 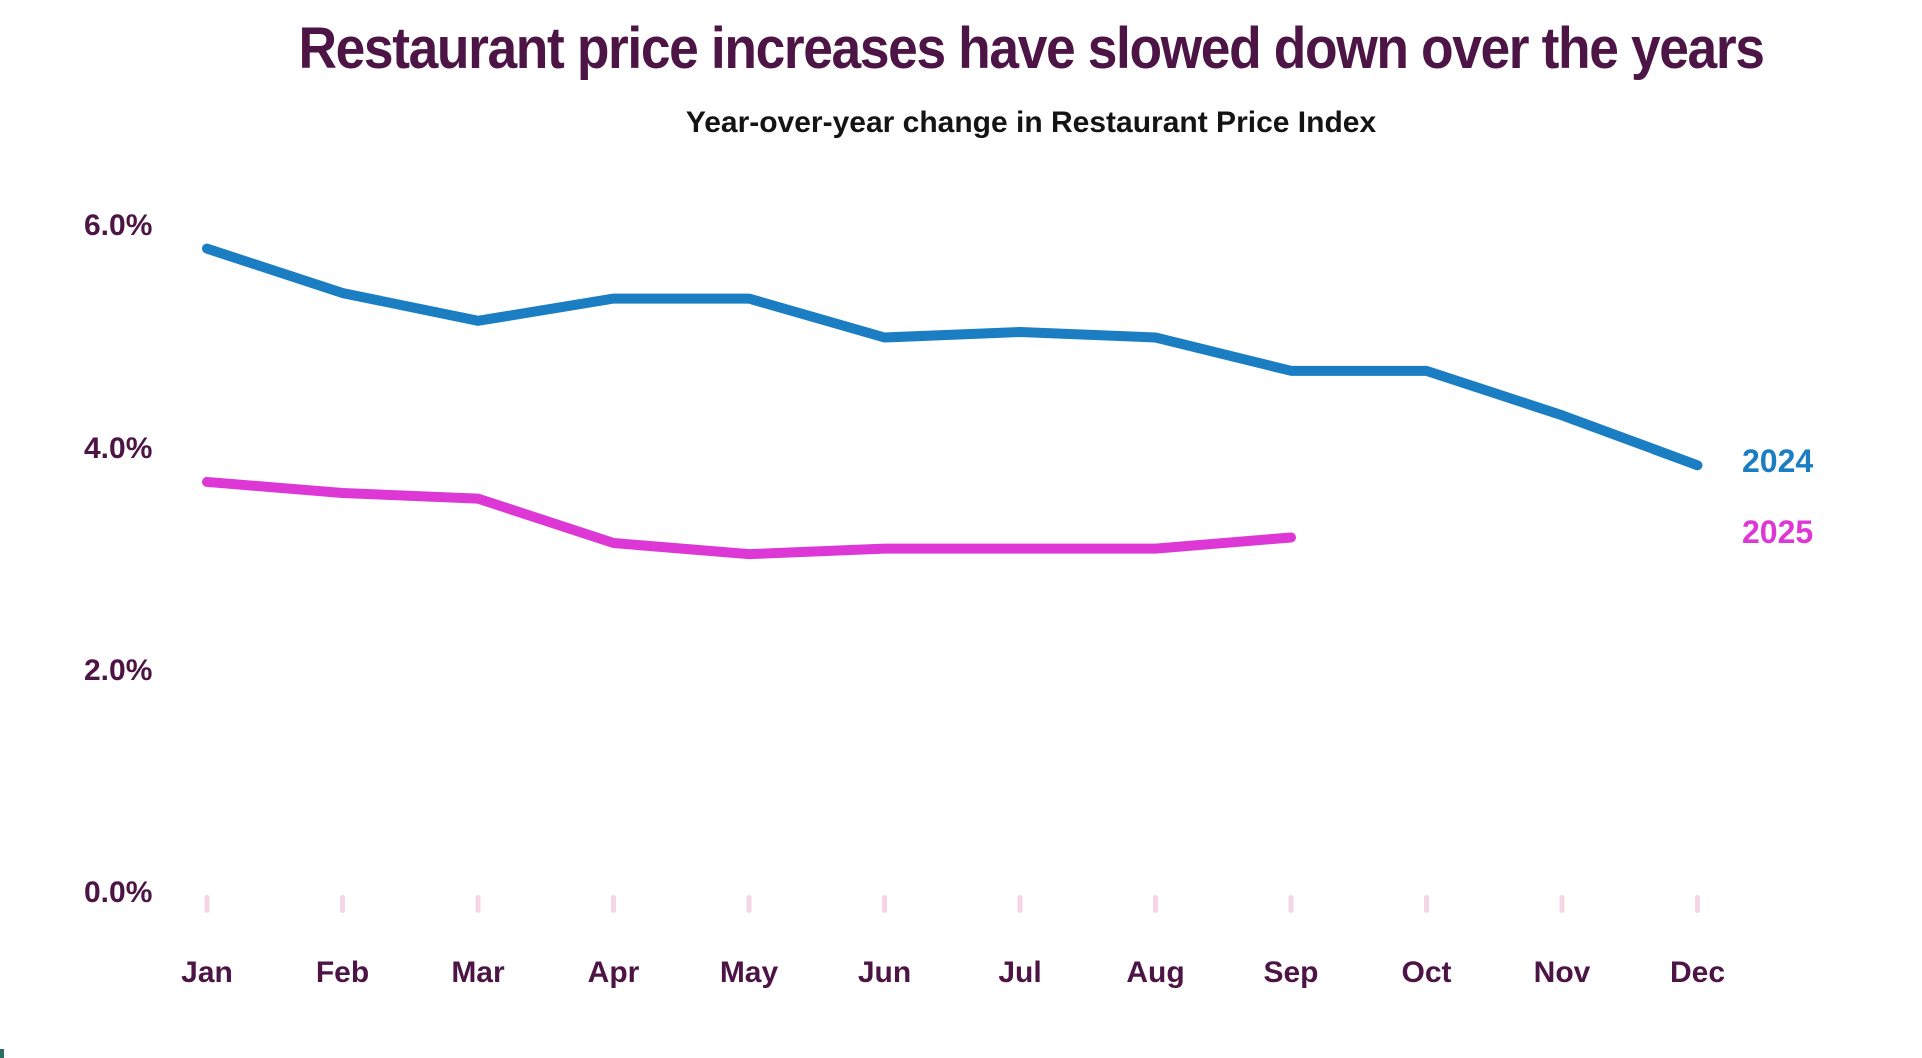 I want to click on x-axis-label-sep: Sep, so click(x=1291, y=972).